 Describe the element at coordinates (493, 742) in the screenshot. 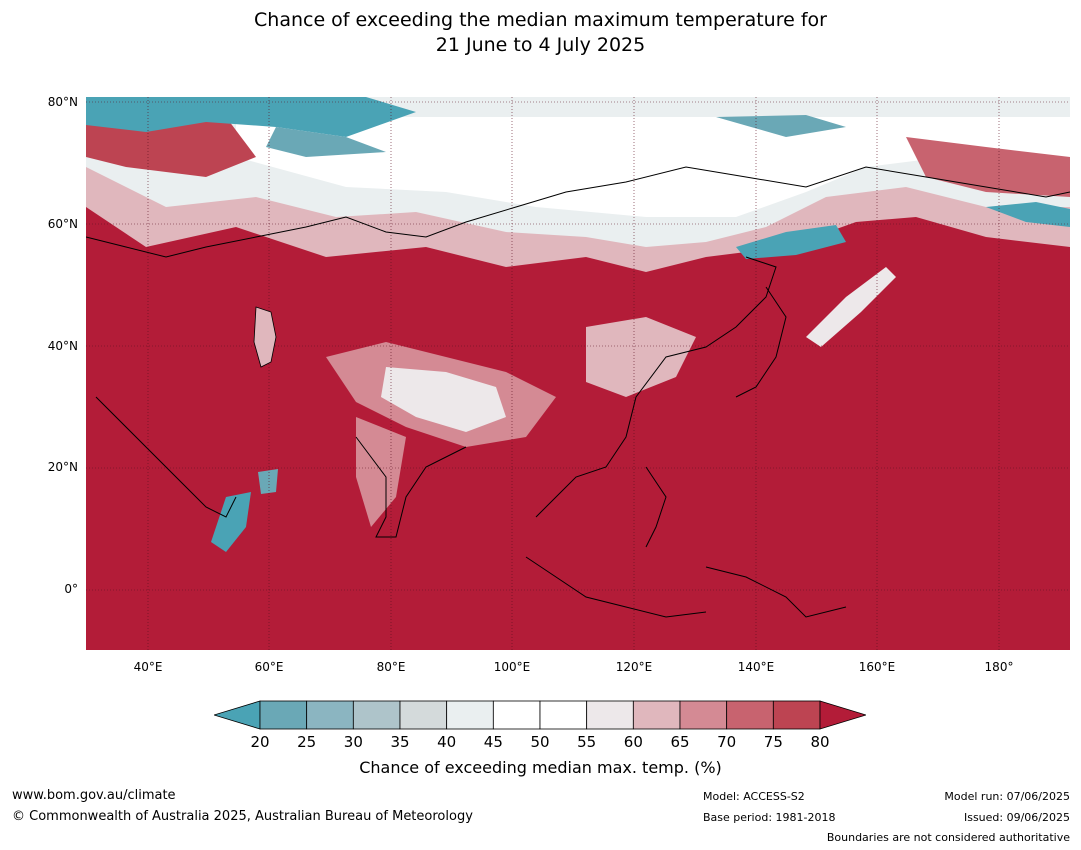

I see `colorbar-tick-label: 45` at that location.